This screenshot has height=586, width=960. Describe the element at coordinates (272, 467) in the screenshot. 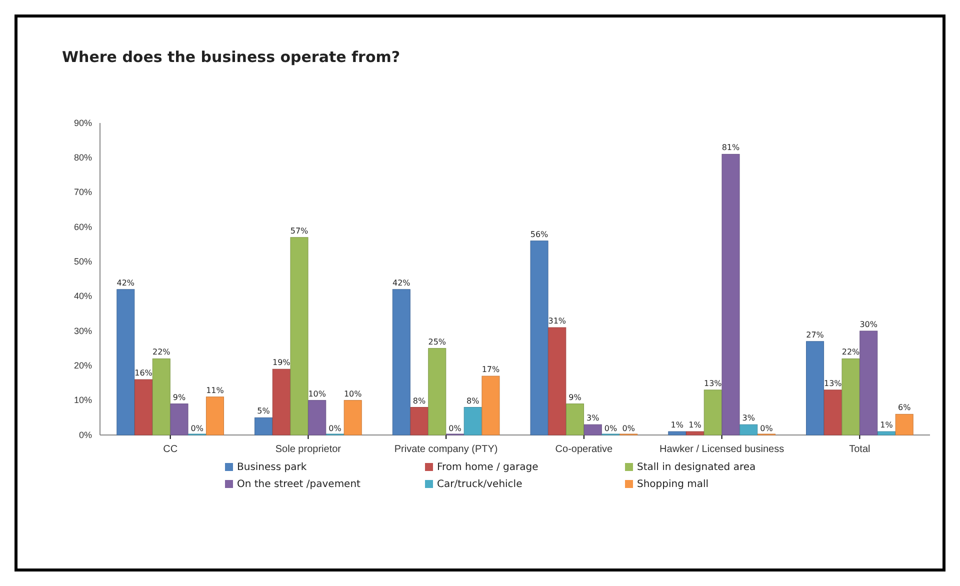

I see `legend-label: Business park` at that location.